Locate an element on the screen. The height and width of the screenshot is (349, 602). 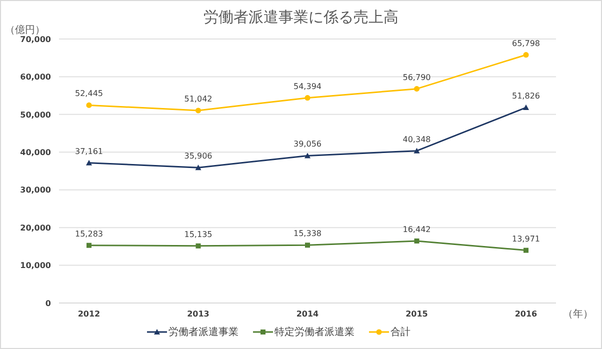
y-tick-label: 70,000 is located at coordinates (36, 39).